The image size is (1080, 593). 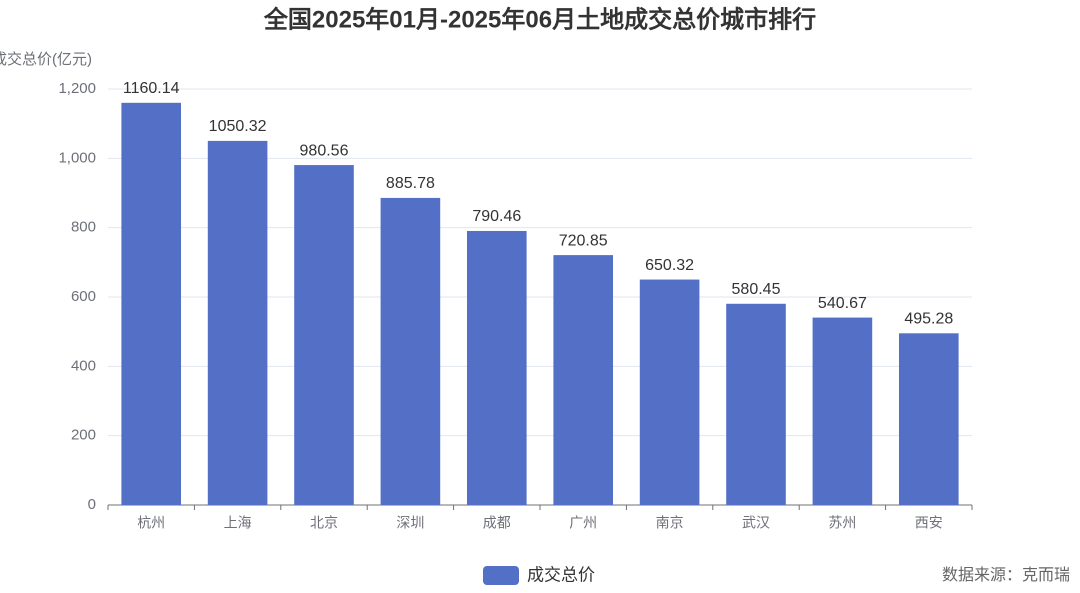 What do you see at coordinates (842, 523) in the screenshot?
I see `x-tick-label: 苏州` at bounding box center [842, 523].